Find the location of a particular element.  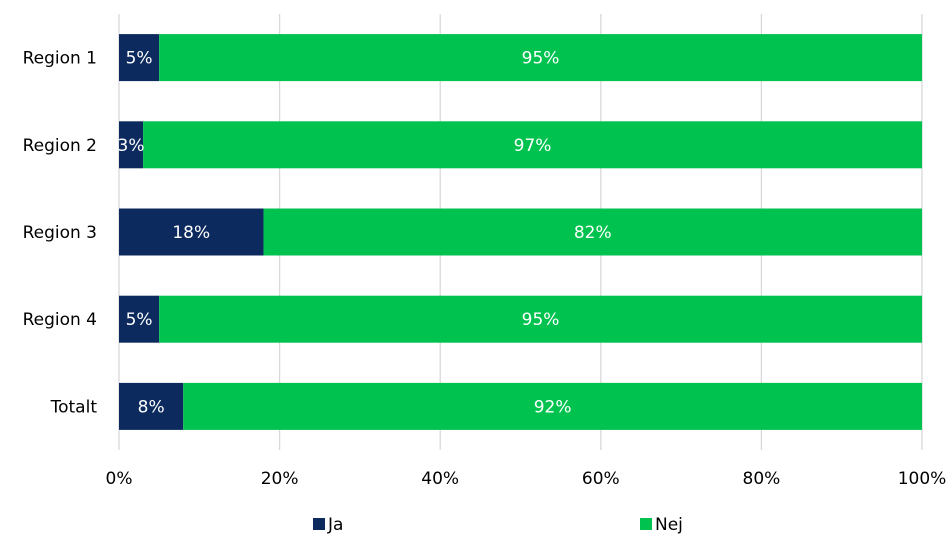

category-label: Totalt is located at coordinates (74, 407).